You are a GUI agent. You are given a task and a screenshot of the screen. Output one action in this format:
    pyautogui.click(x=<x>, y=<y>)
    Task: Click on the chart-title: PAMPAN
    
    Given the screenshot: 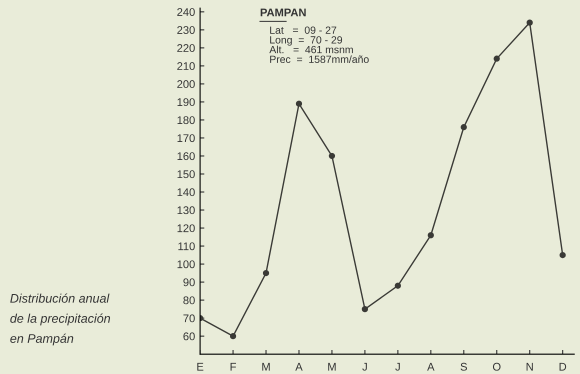 What is the action you would take?
    pyautogui.click(x=283, y=12)
    